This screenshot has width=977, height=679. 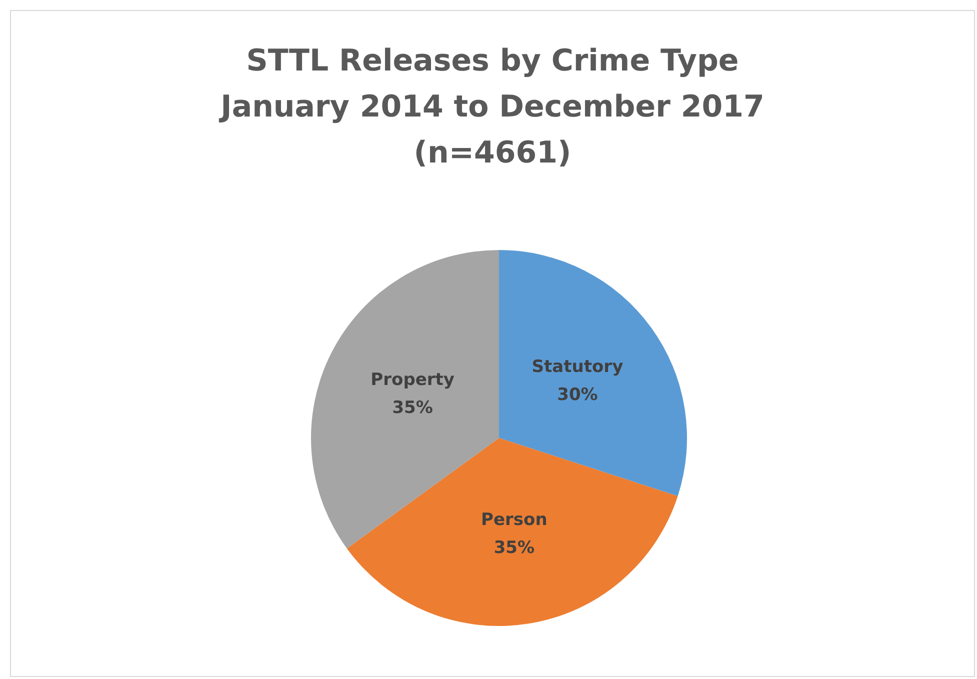 I want to click on slice-label: Property, so click(x=412, y=380).